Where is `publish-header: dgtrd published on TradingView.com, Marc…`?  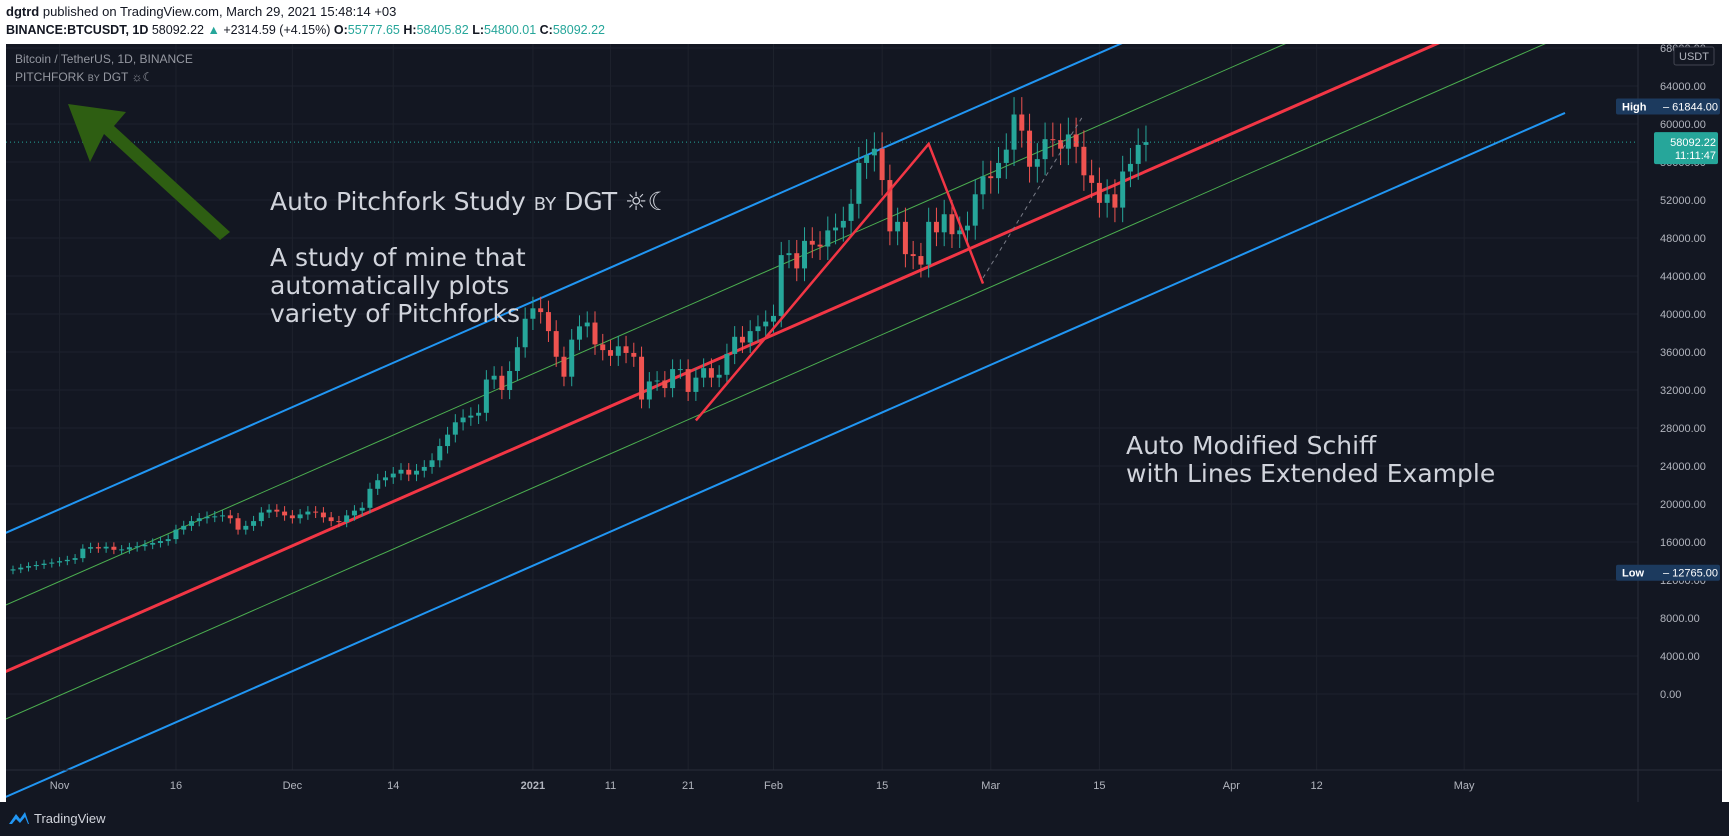
publish-header: dgtrd published on TradingView.com, Marc… is located at coordinates (864, 22).